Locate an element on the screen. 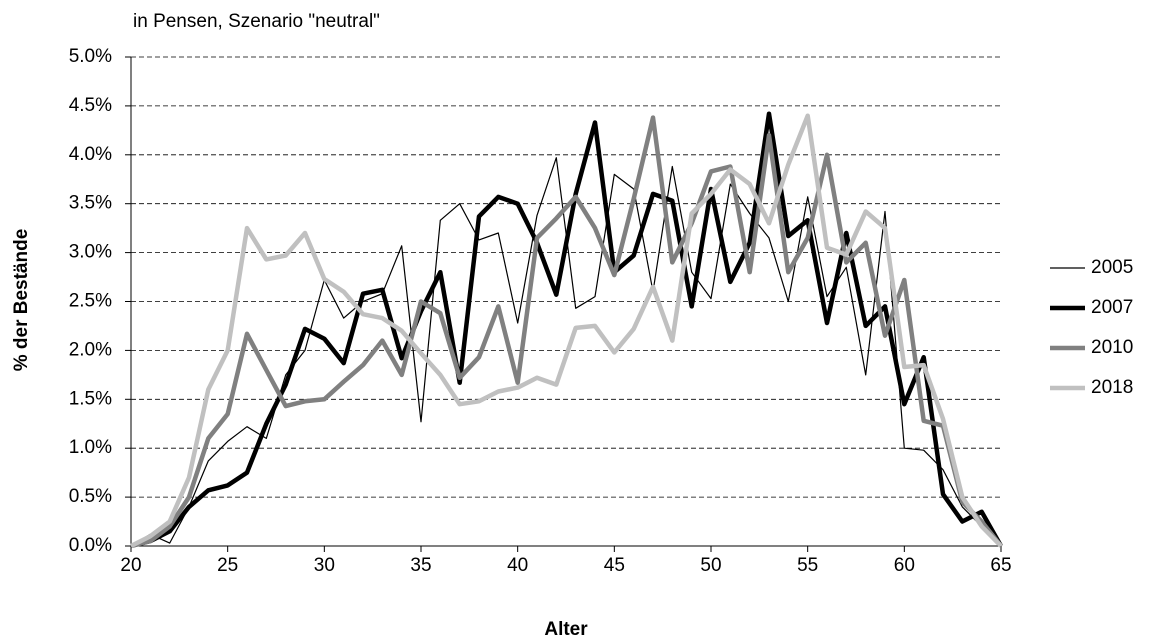 Image resolution: width=1173 pixels, height=642 pixels. y-tick-label: 3.0% is located at coordinates (90, 252).